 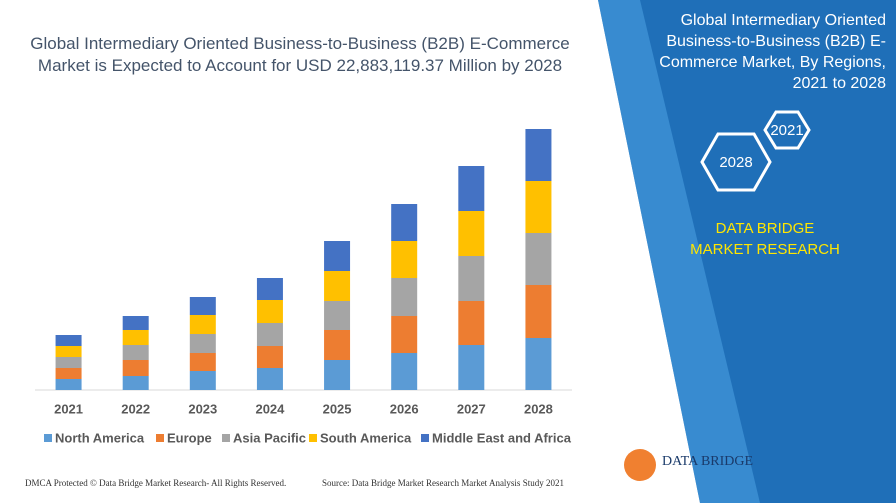 What do you see at coordinates (135, 408) in the screenshot?
I see `x-tick-label: 2022` at bounding box center [135, 408].